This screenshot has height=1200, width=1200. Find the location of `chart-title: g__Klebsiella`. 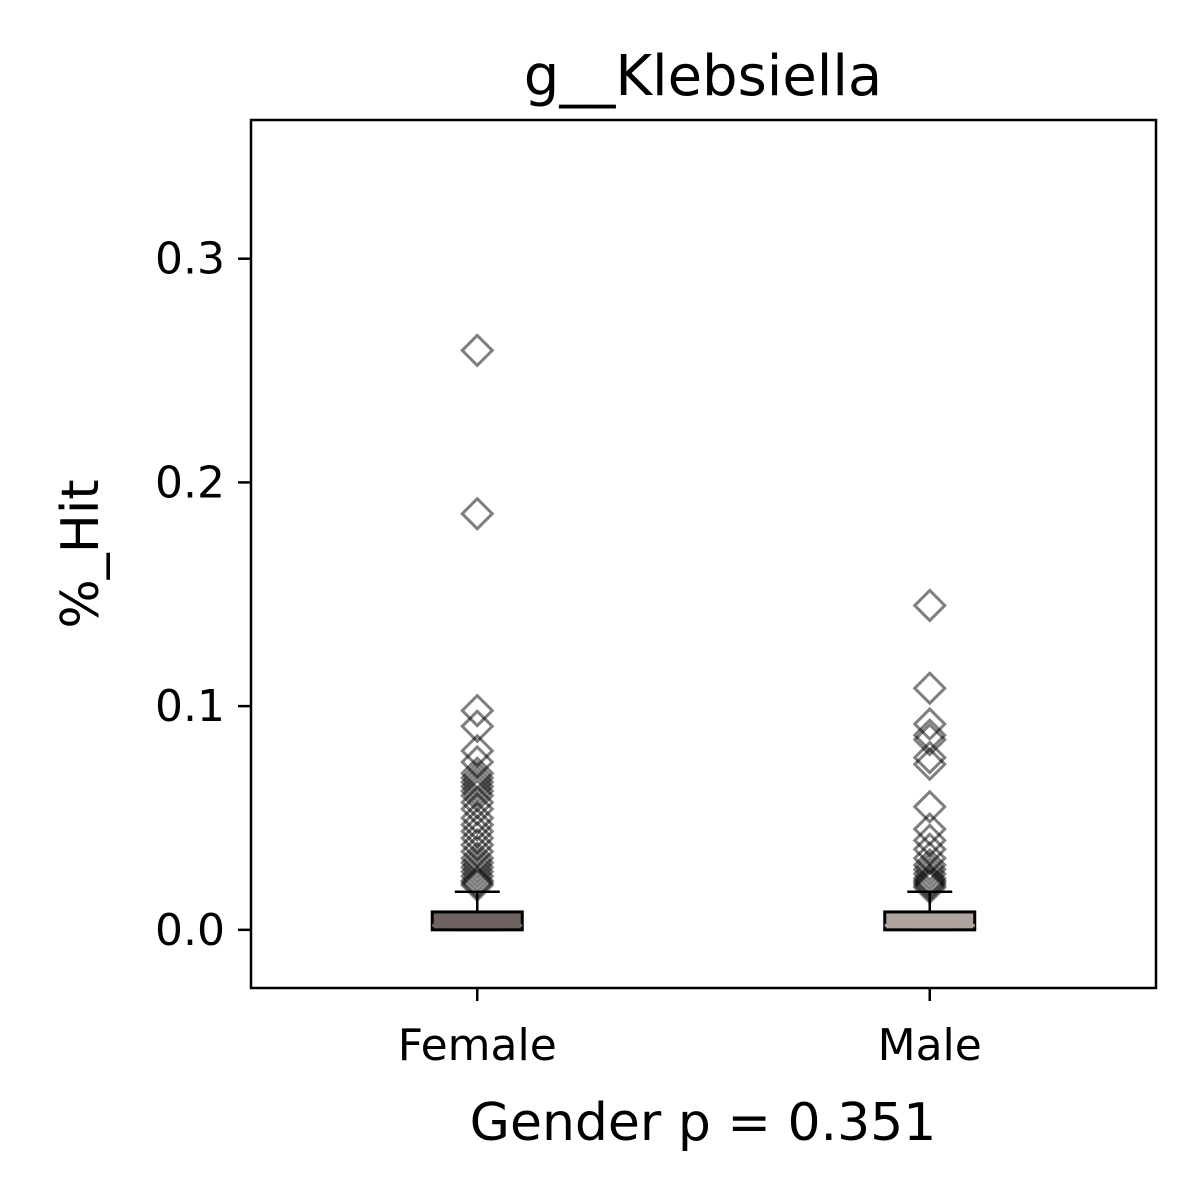

chart-title: g__Klebsiella is located at coordinates (703, 76).